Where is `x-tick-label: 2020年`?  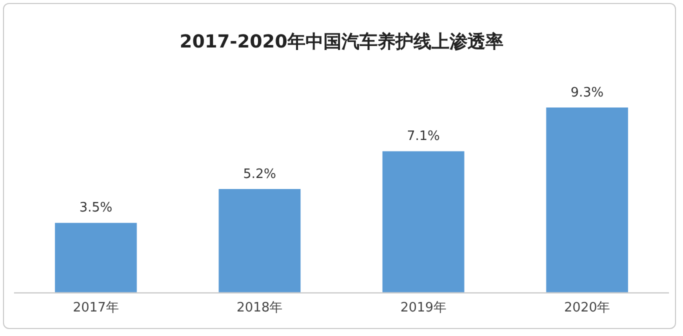 x-tick-label: 2020年 is located at coordinates (587, 308).